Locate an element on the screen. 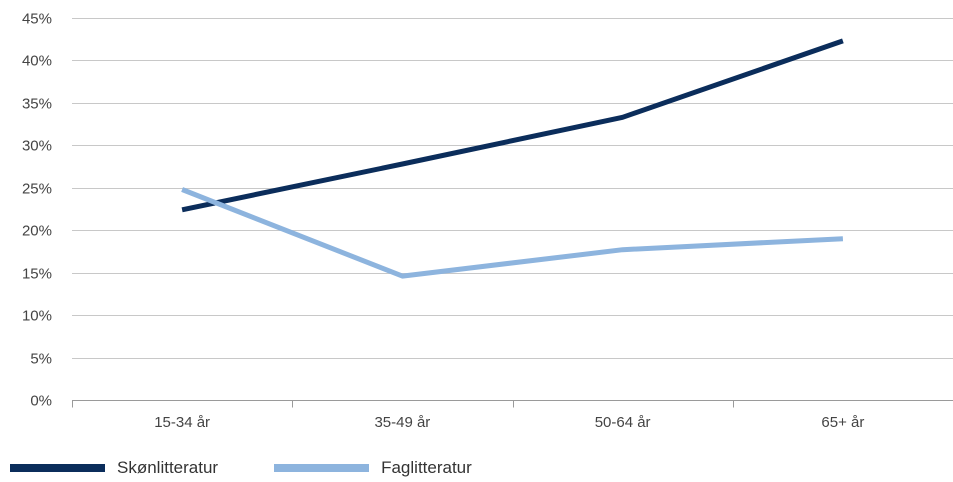 The image size is (953, 482). legend-item-series-2: Faglitteratur is located at coordinates (373, 468).